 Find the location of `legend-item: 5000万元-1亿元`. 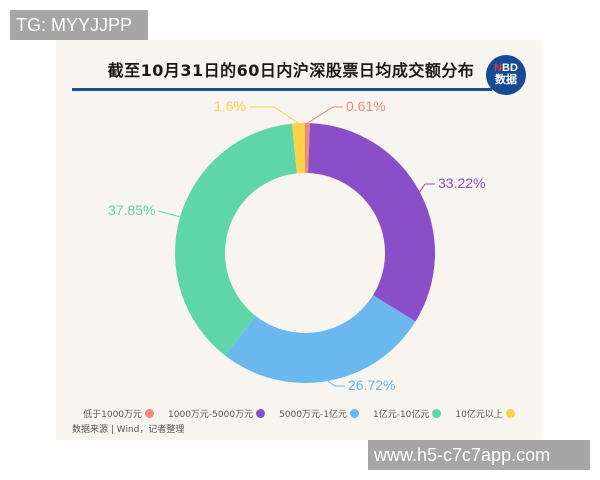

legend-item: 5000万元-1亿元 is located at coordinates (319, 413).